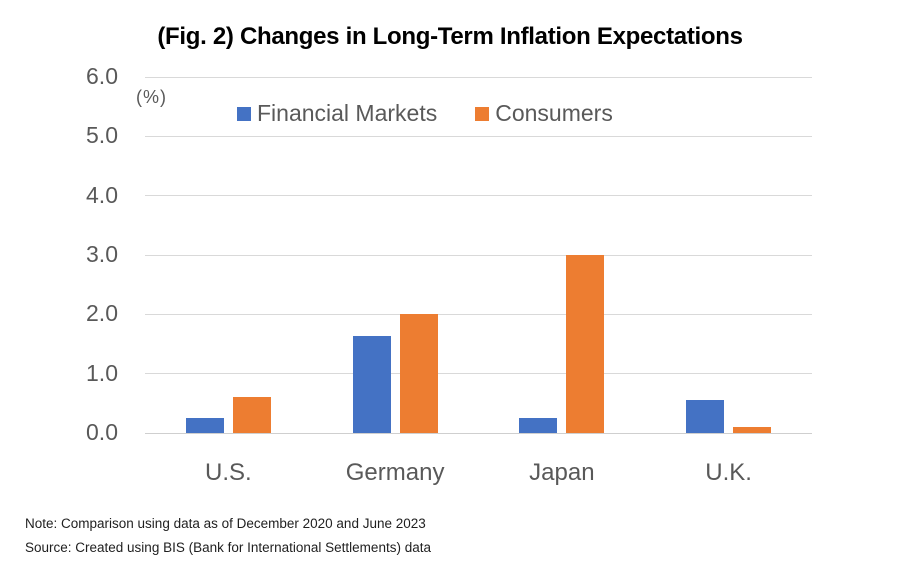  Describe the element at coordinates (752, 430) in the screenshot. I see `bar-consumers-u-k` at that location.